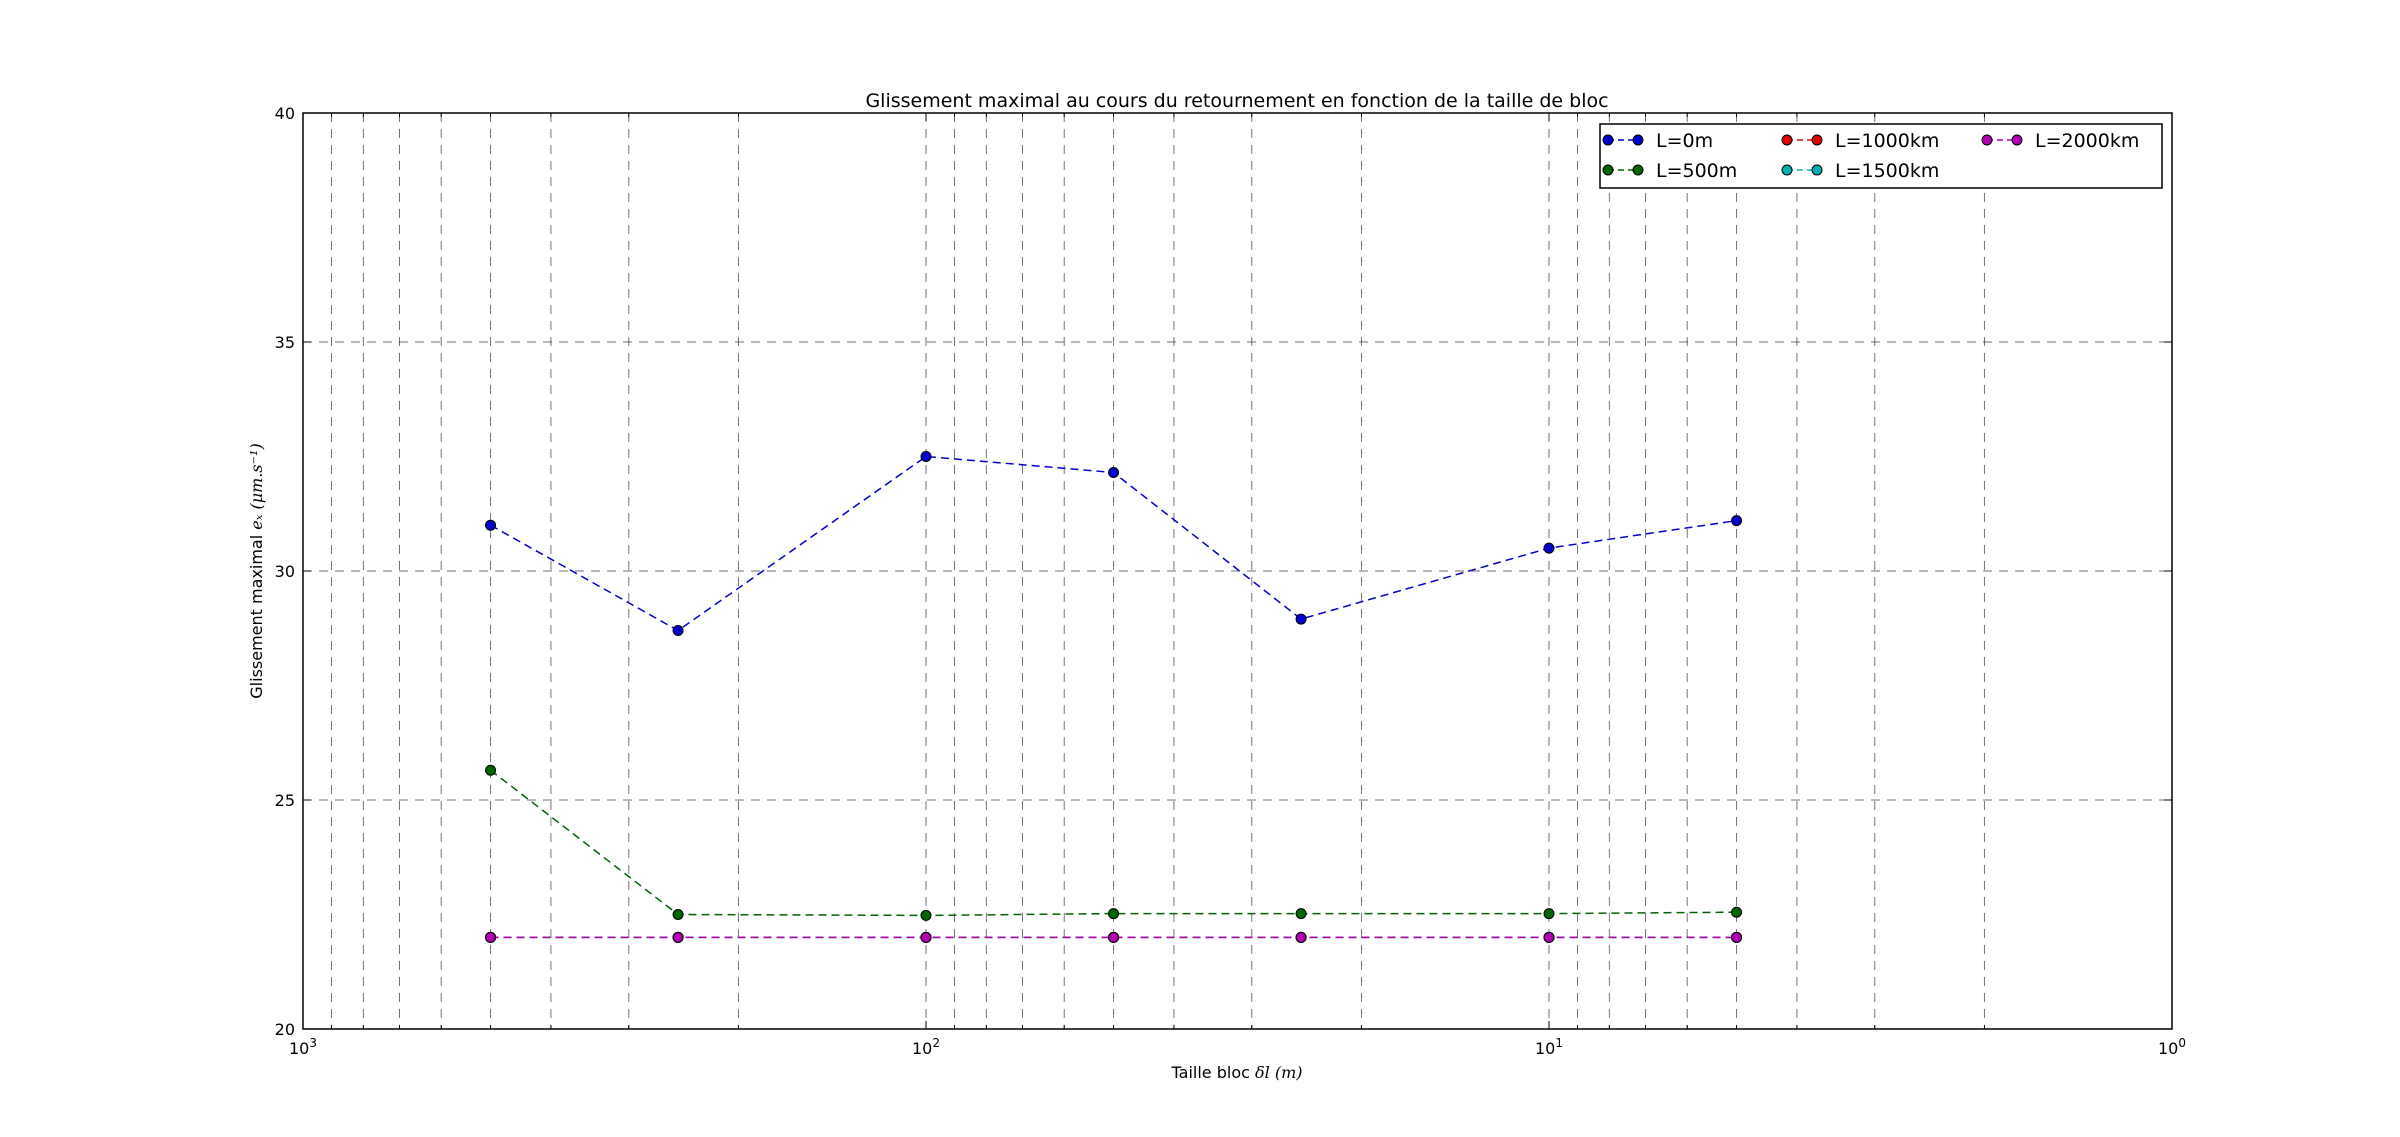  I want to click on legend: L=0m L=500m L=1000km L=1500km L=2000km, so click(1881, 156).